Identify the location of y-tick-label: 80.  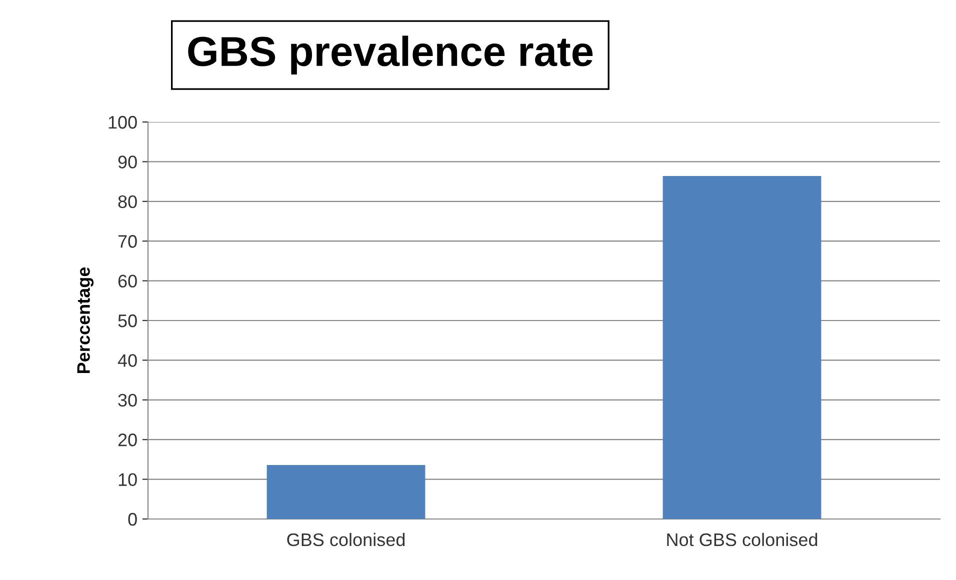
(127, 201).